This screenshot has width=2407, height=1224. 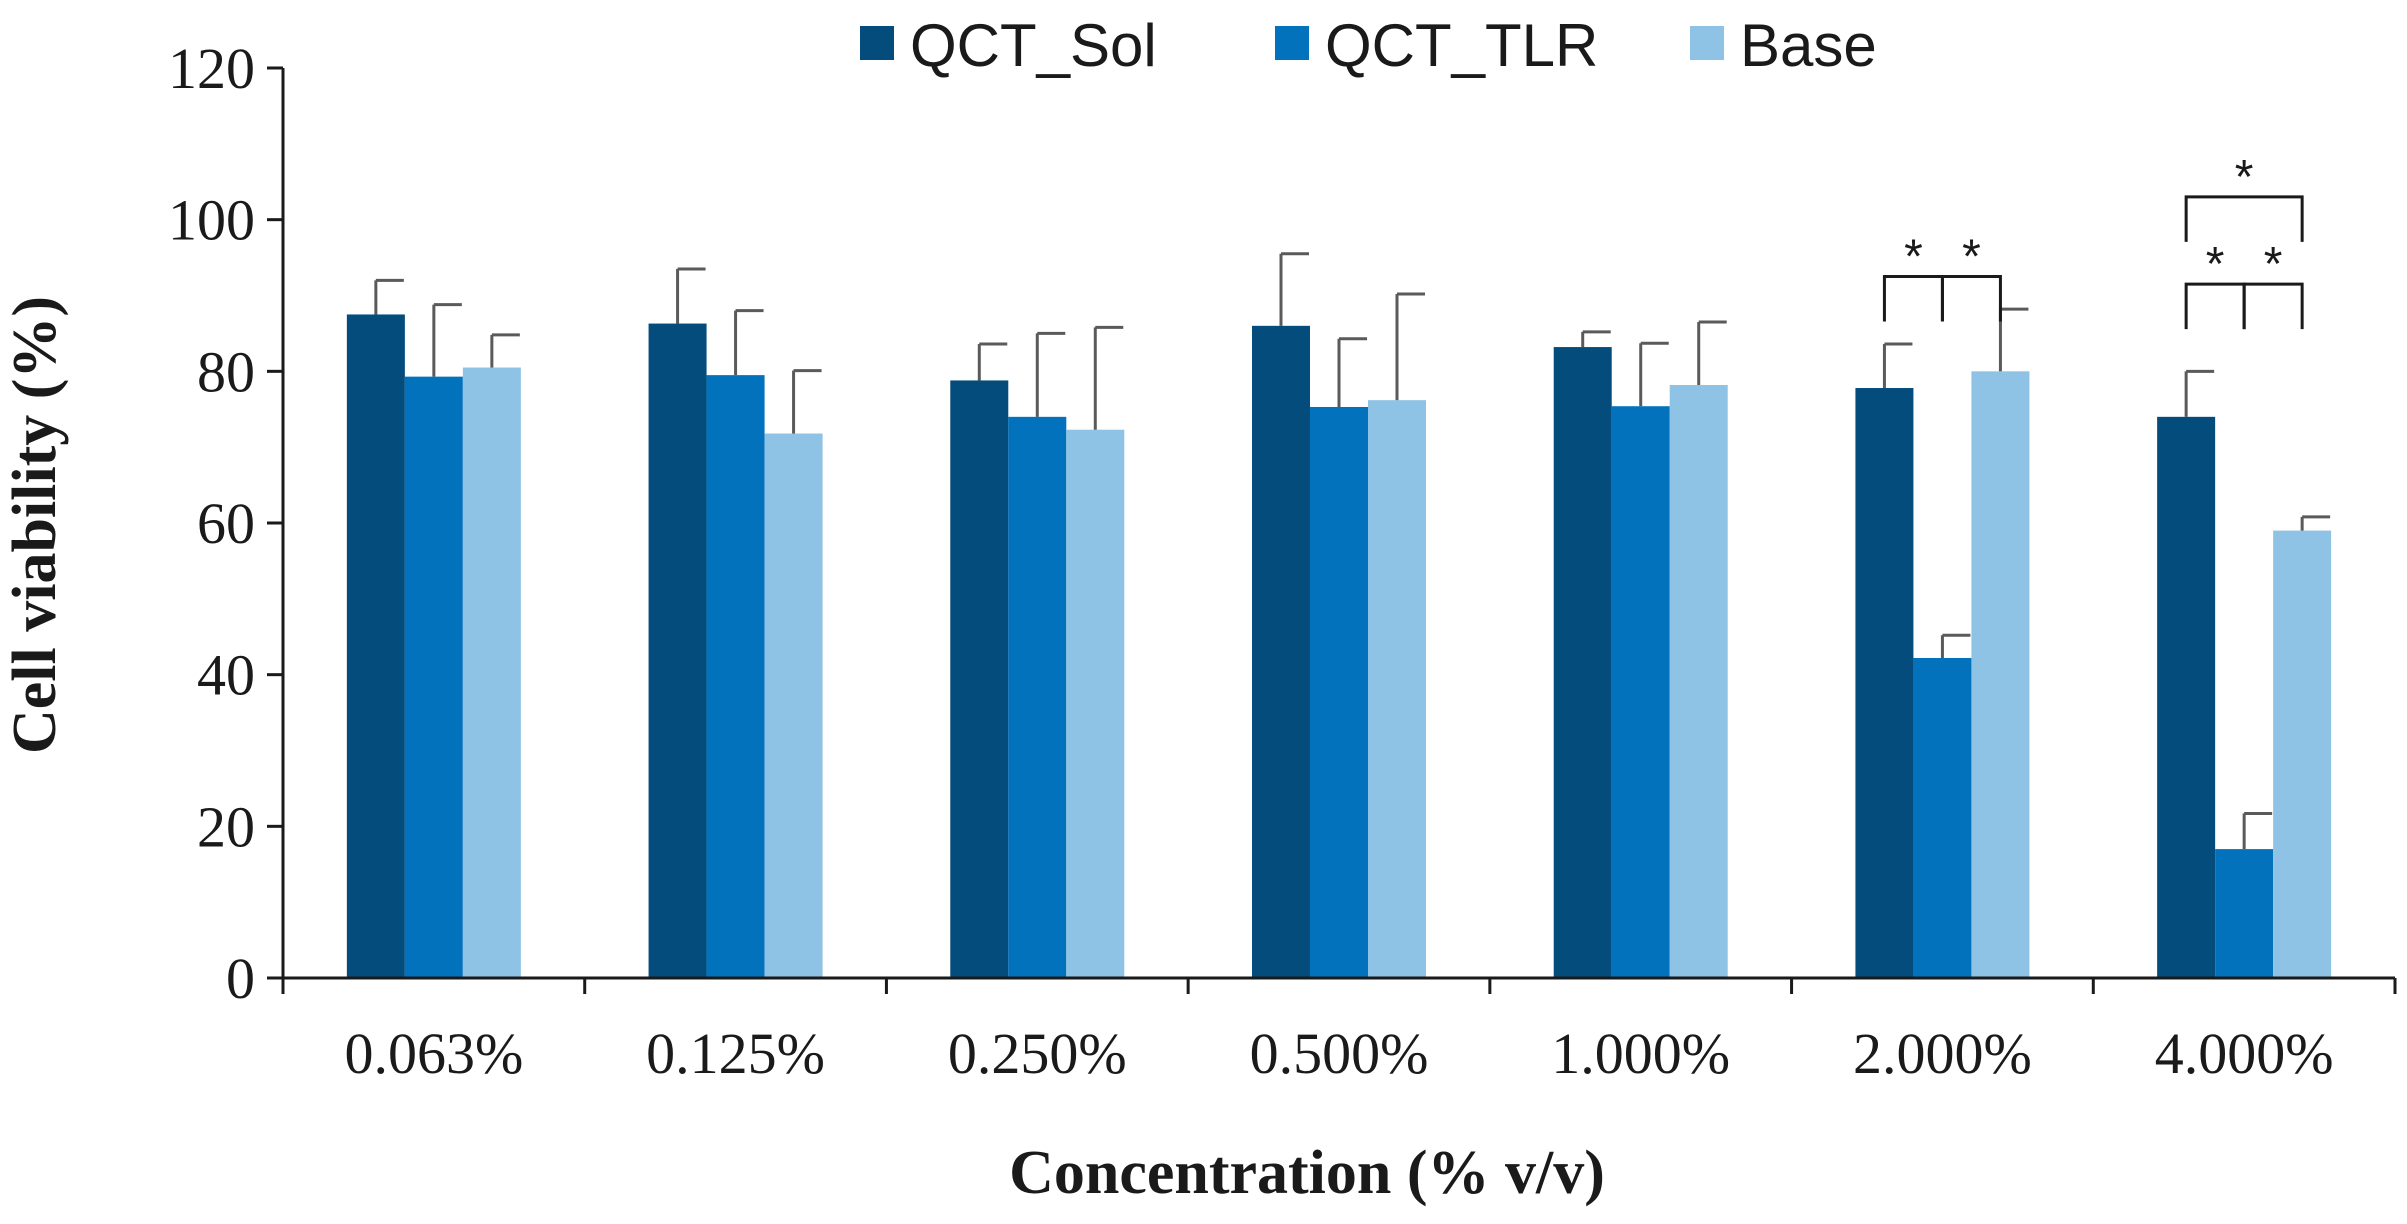 I want to click on y-axis-title: Cell viability (%), so click(x=35, y=525).